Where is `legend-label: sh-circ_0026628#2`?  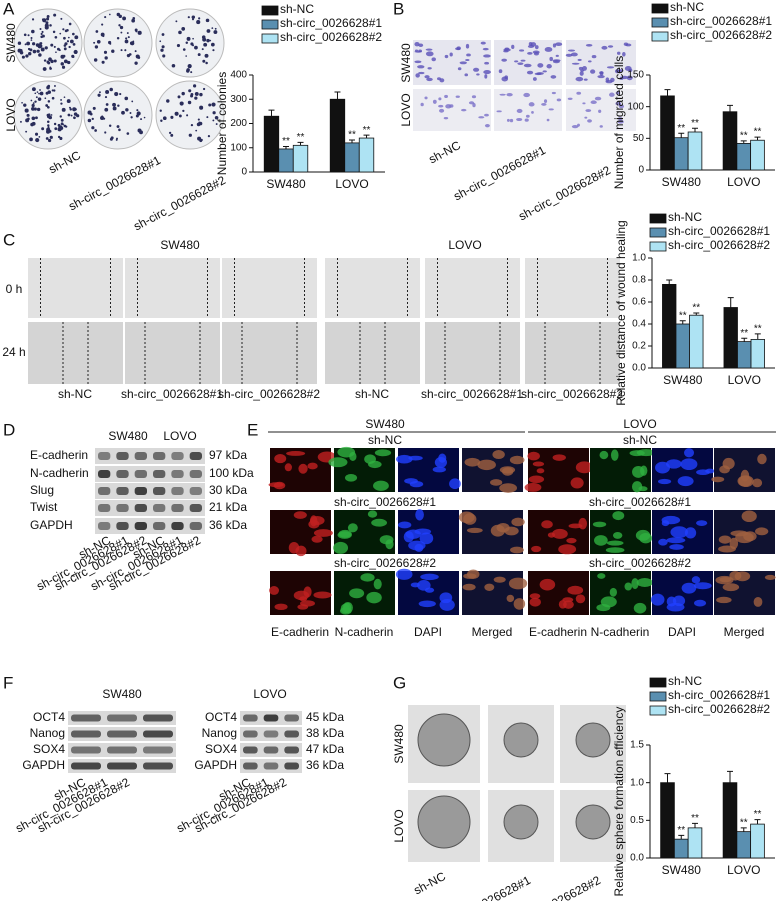
legend-label: sh-circ_0026628#2 is located at coordinates (721, 35).